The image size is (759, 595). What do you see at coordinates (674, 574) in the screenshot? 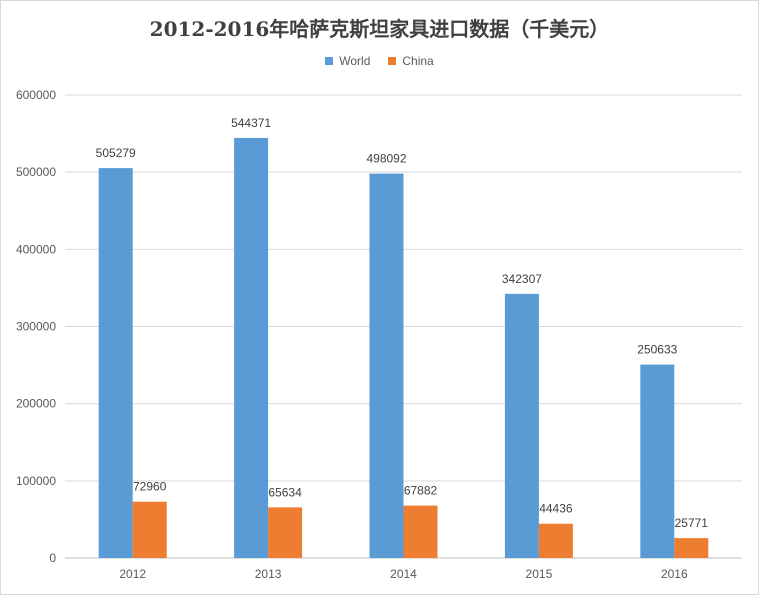
I see `x-tick-label: 2016` at bounding box center [674, 574].